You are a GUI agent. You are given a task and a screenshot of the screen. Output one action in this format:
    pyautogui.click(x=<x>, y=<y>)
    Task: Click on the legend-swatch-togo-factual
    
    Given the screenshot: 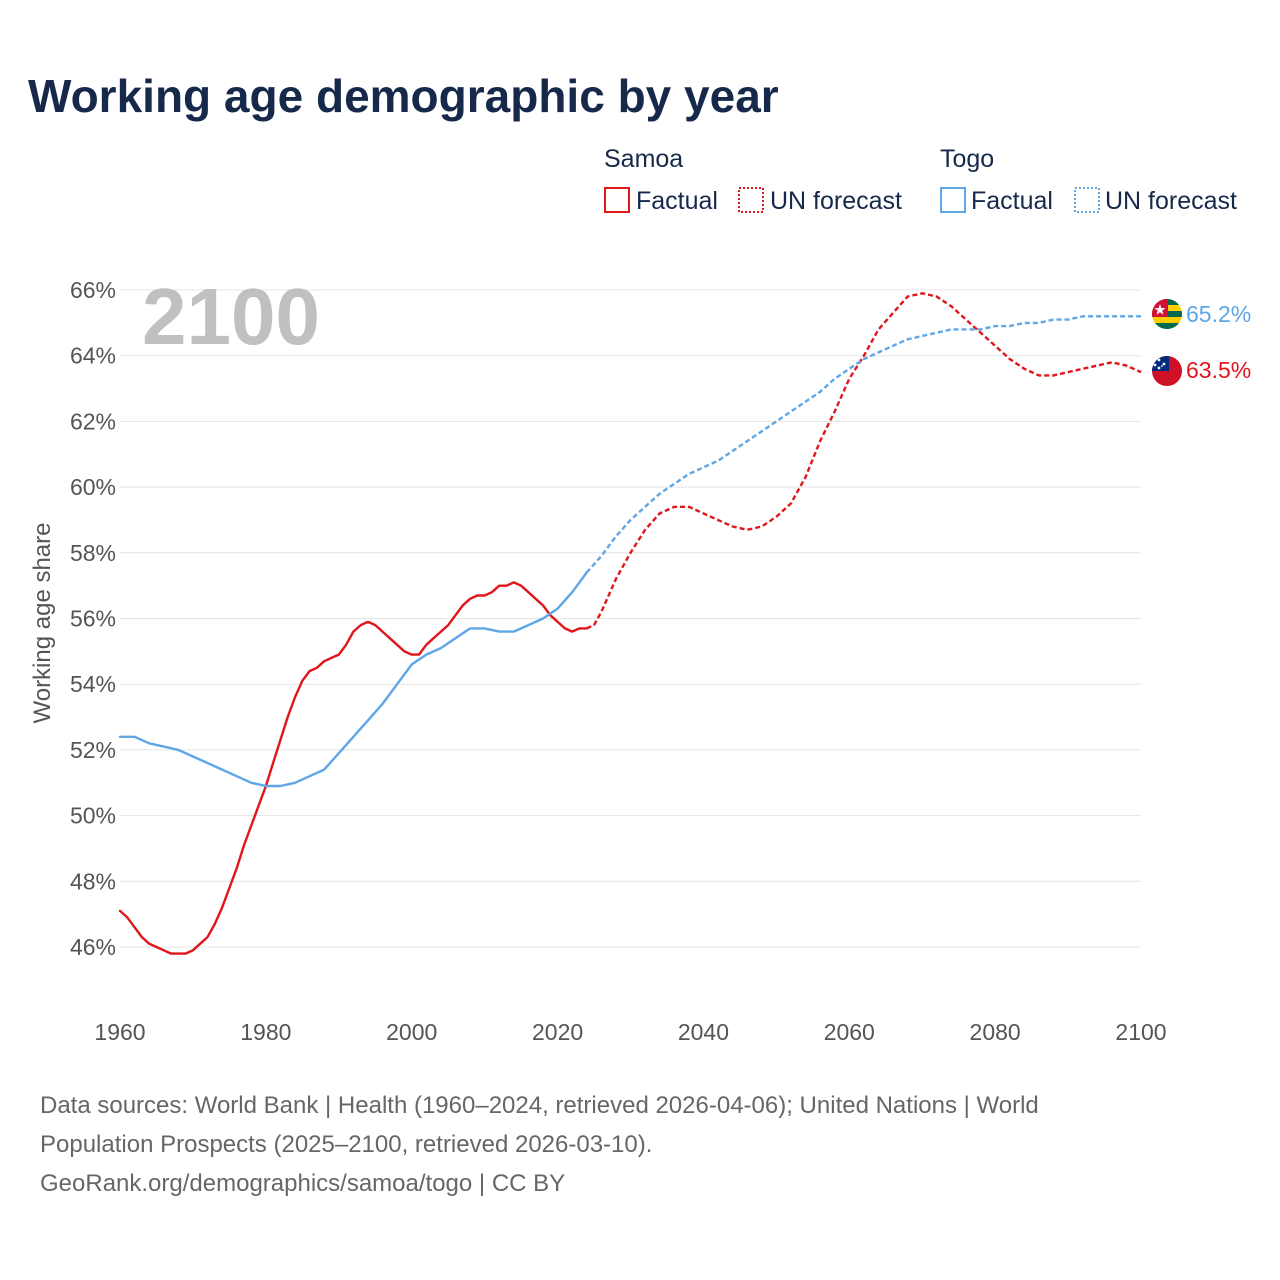 What is the action you would take?
    pyautogui.click(x=953, y=200)
    